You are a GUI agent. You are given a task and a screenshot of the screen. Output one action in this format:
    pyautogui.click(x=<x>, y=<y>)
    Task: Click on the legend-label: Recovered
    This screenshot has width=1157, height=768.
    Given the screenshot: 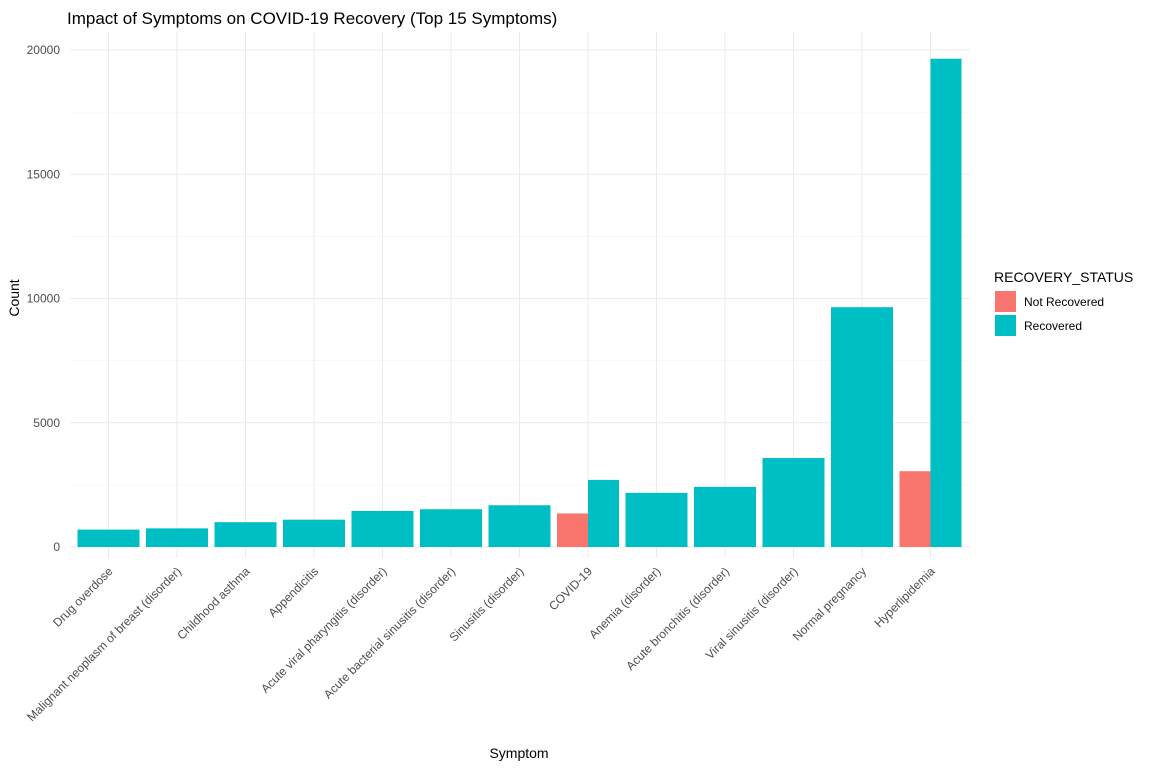 What is the action you would take?
    pyautogui.click(x=1053, y=326)
    